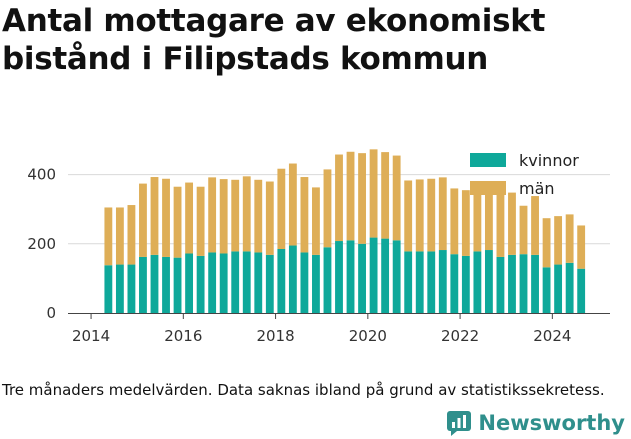 This screenshot has width=631, height=439. I want to click on y-tick-label: 200, so click(41, 244).